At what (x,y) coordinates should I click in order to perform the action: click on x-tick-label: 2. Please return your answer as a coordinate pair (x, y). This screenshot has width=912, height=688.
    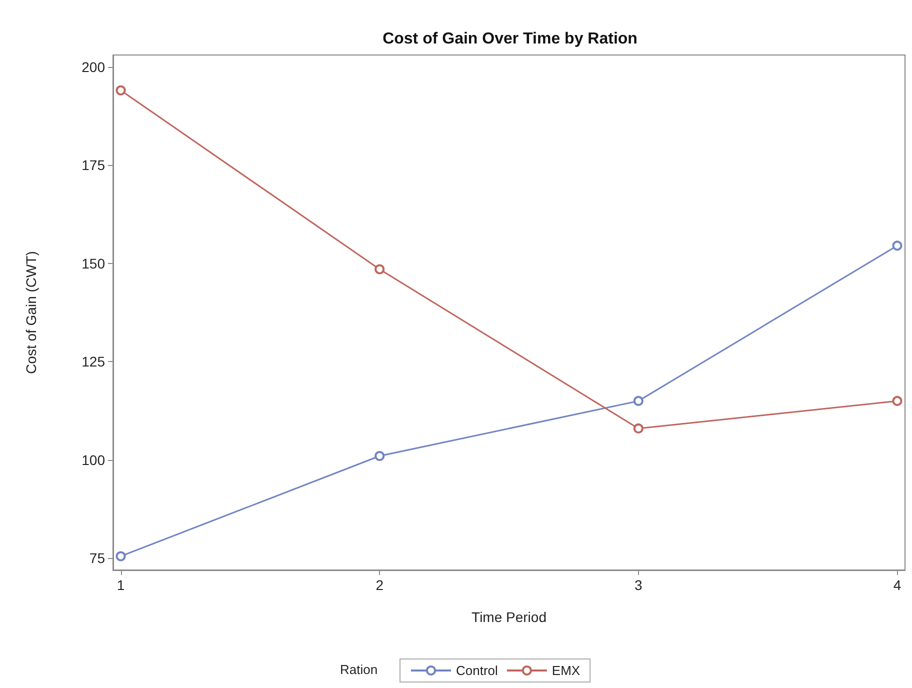
    Looking at the image, I should click on (380, 585).